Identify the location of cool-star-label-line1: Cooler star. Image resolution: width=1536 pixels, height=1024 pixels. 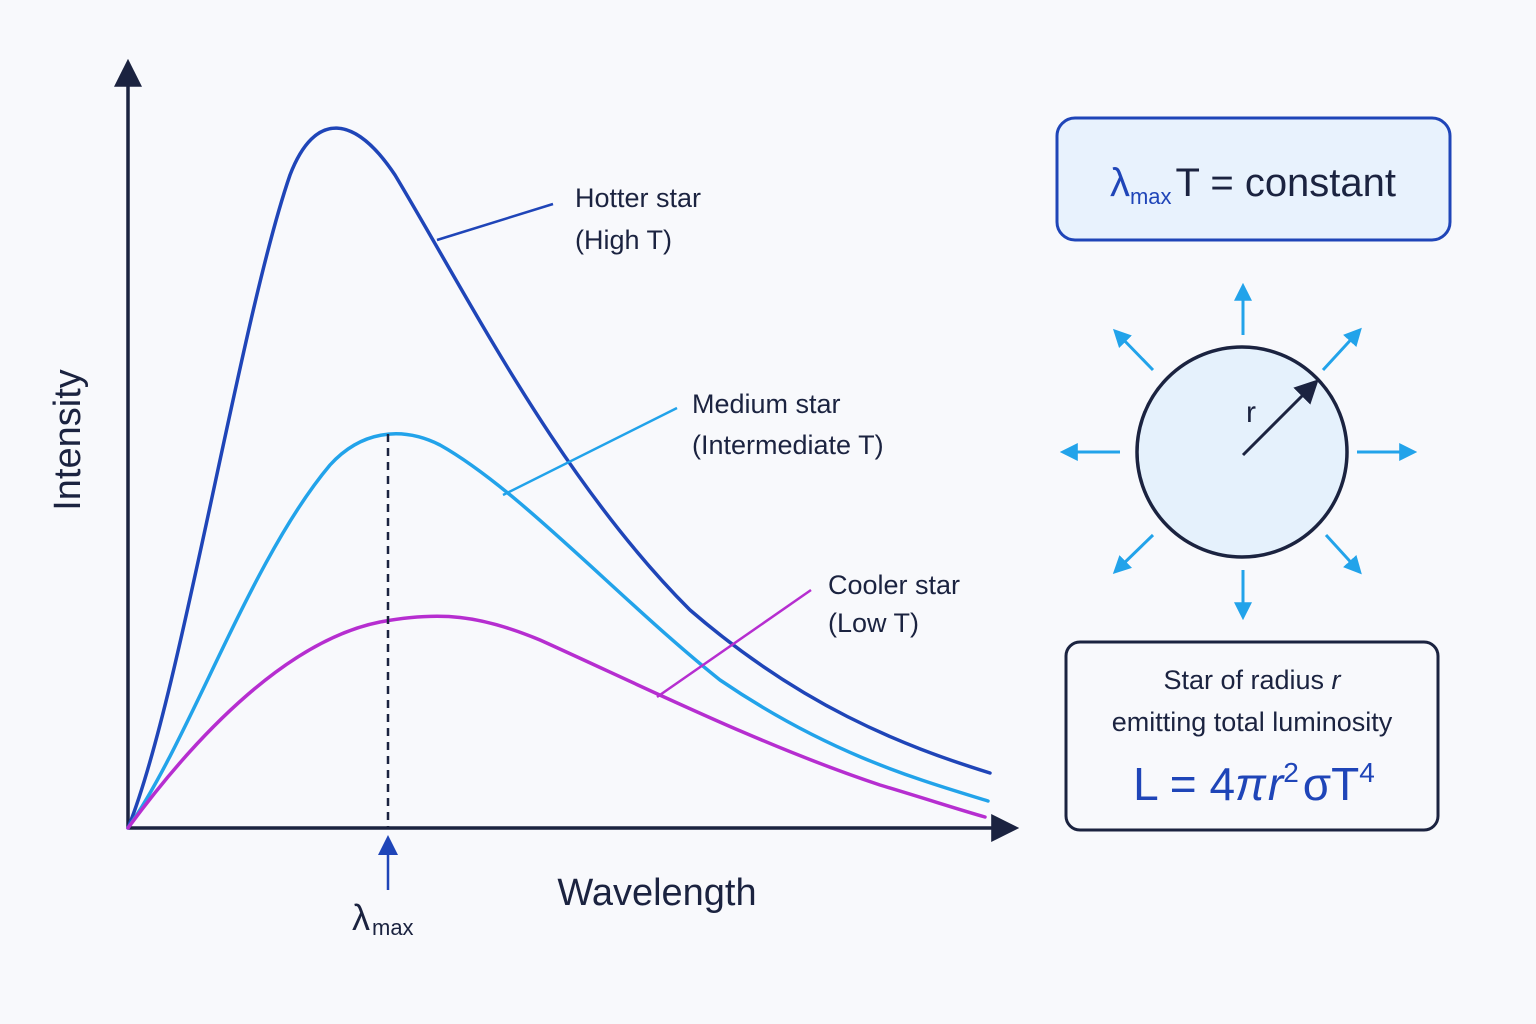
(894, 585).